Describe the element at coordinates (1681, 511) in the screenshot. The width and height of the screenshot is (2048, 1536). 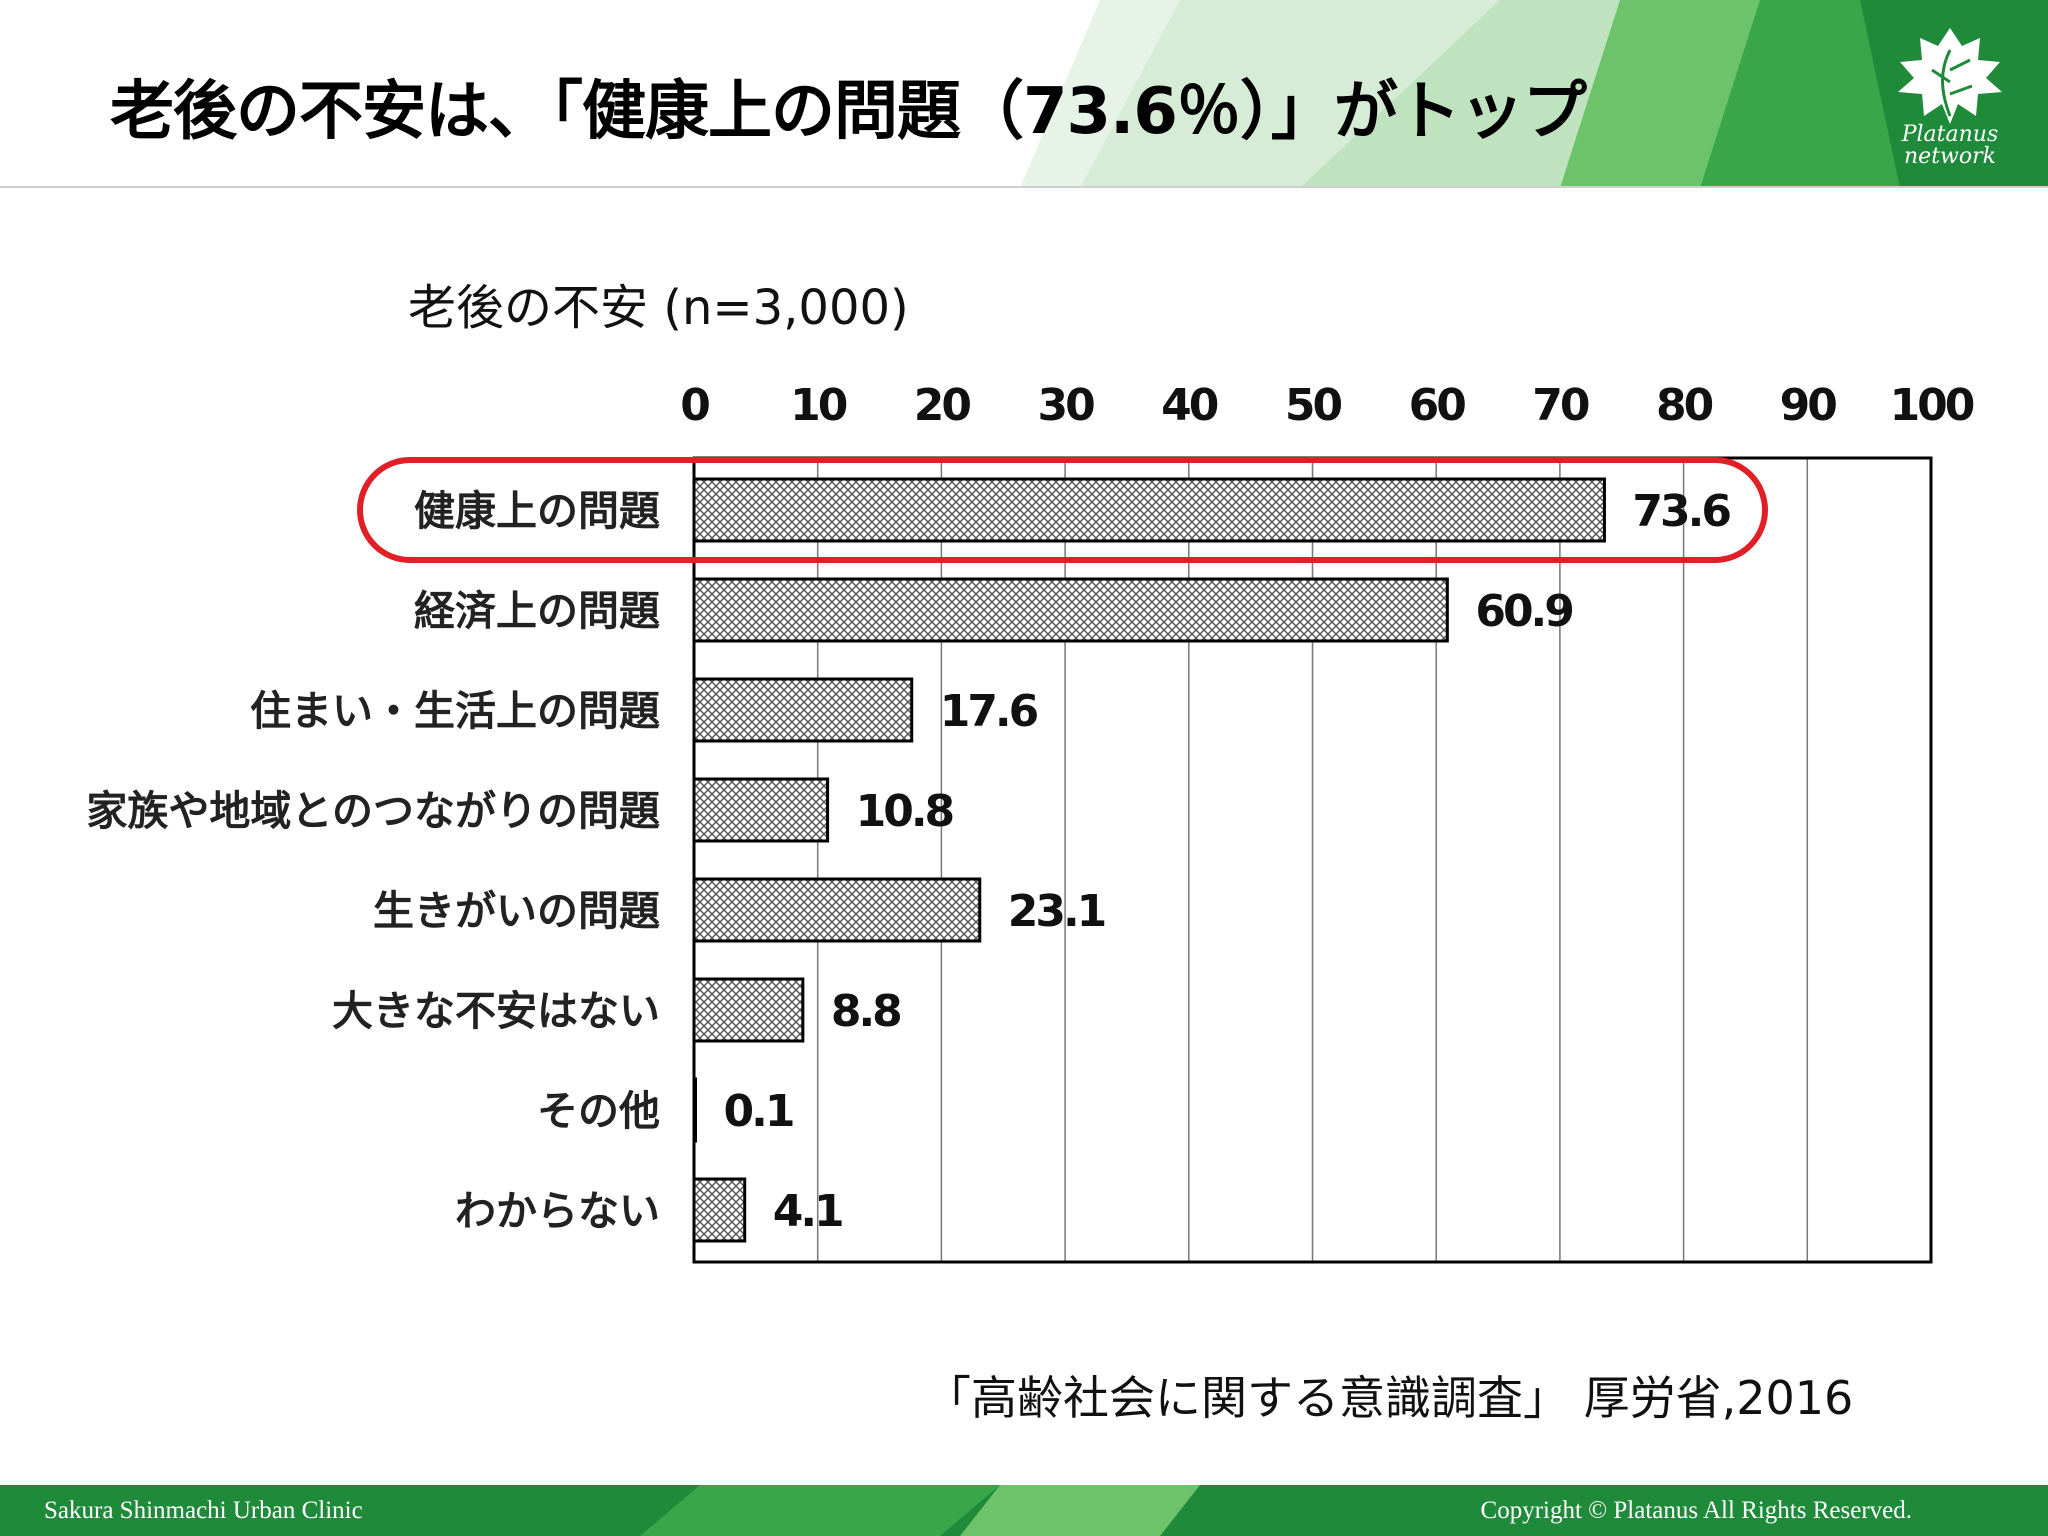
I see `value-label: 73.6` at that location.